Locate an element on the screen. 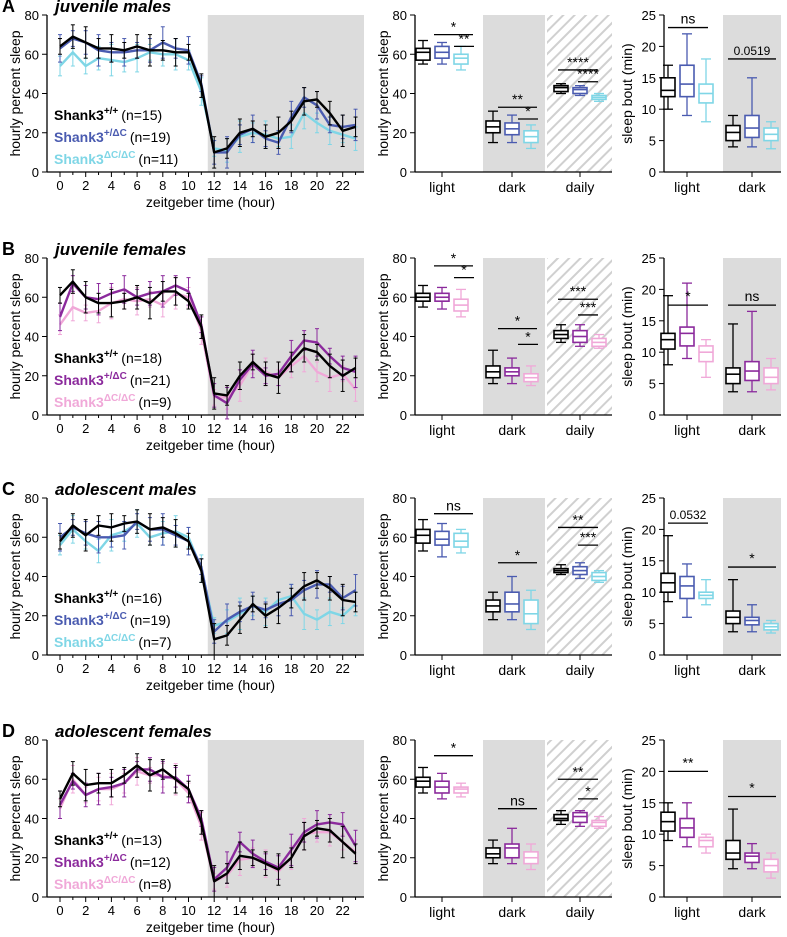 Image resolution: width=787 pixels, height=937 pixels. legend-entry: Shank3+/ΔC (n=21) is located at coordinates (112, 379).